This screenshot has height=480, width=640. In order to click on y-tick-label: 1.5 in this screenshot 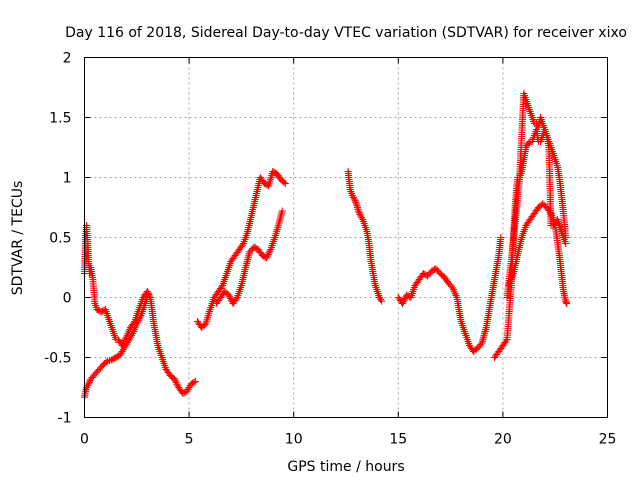, I will do `click(60, 119)`.